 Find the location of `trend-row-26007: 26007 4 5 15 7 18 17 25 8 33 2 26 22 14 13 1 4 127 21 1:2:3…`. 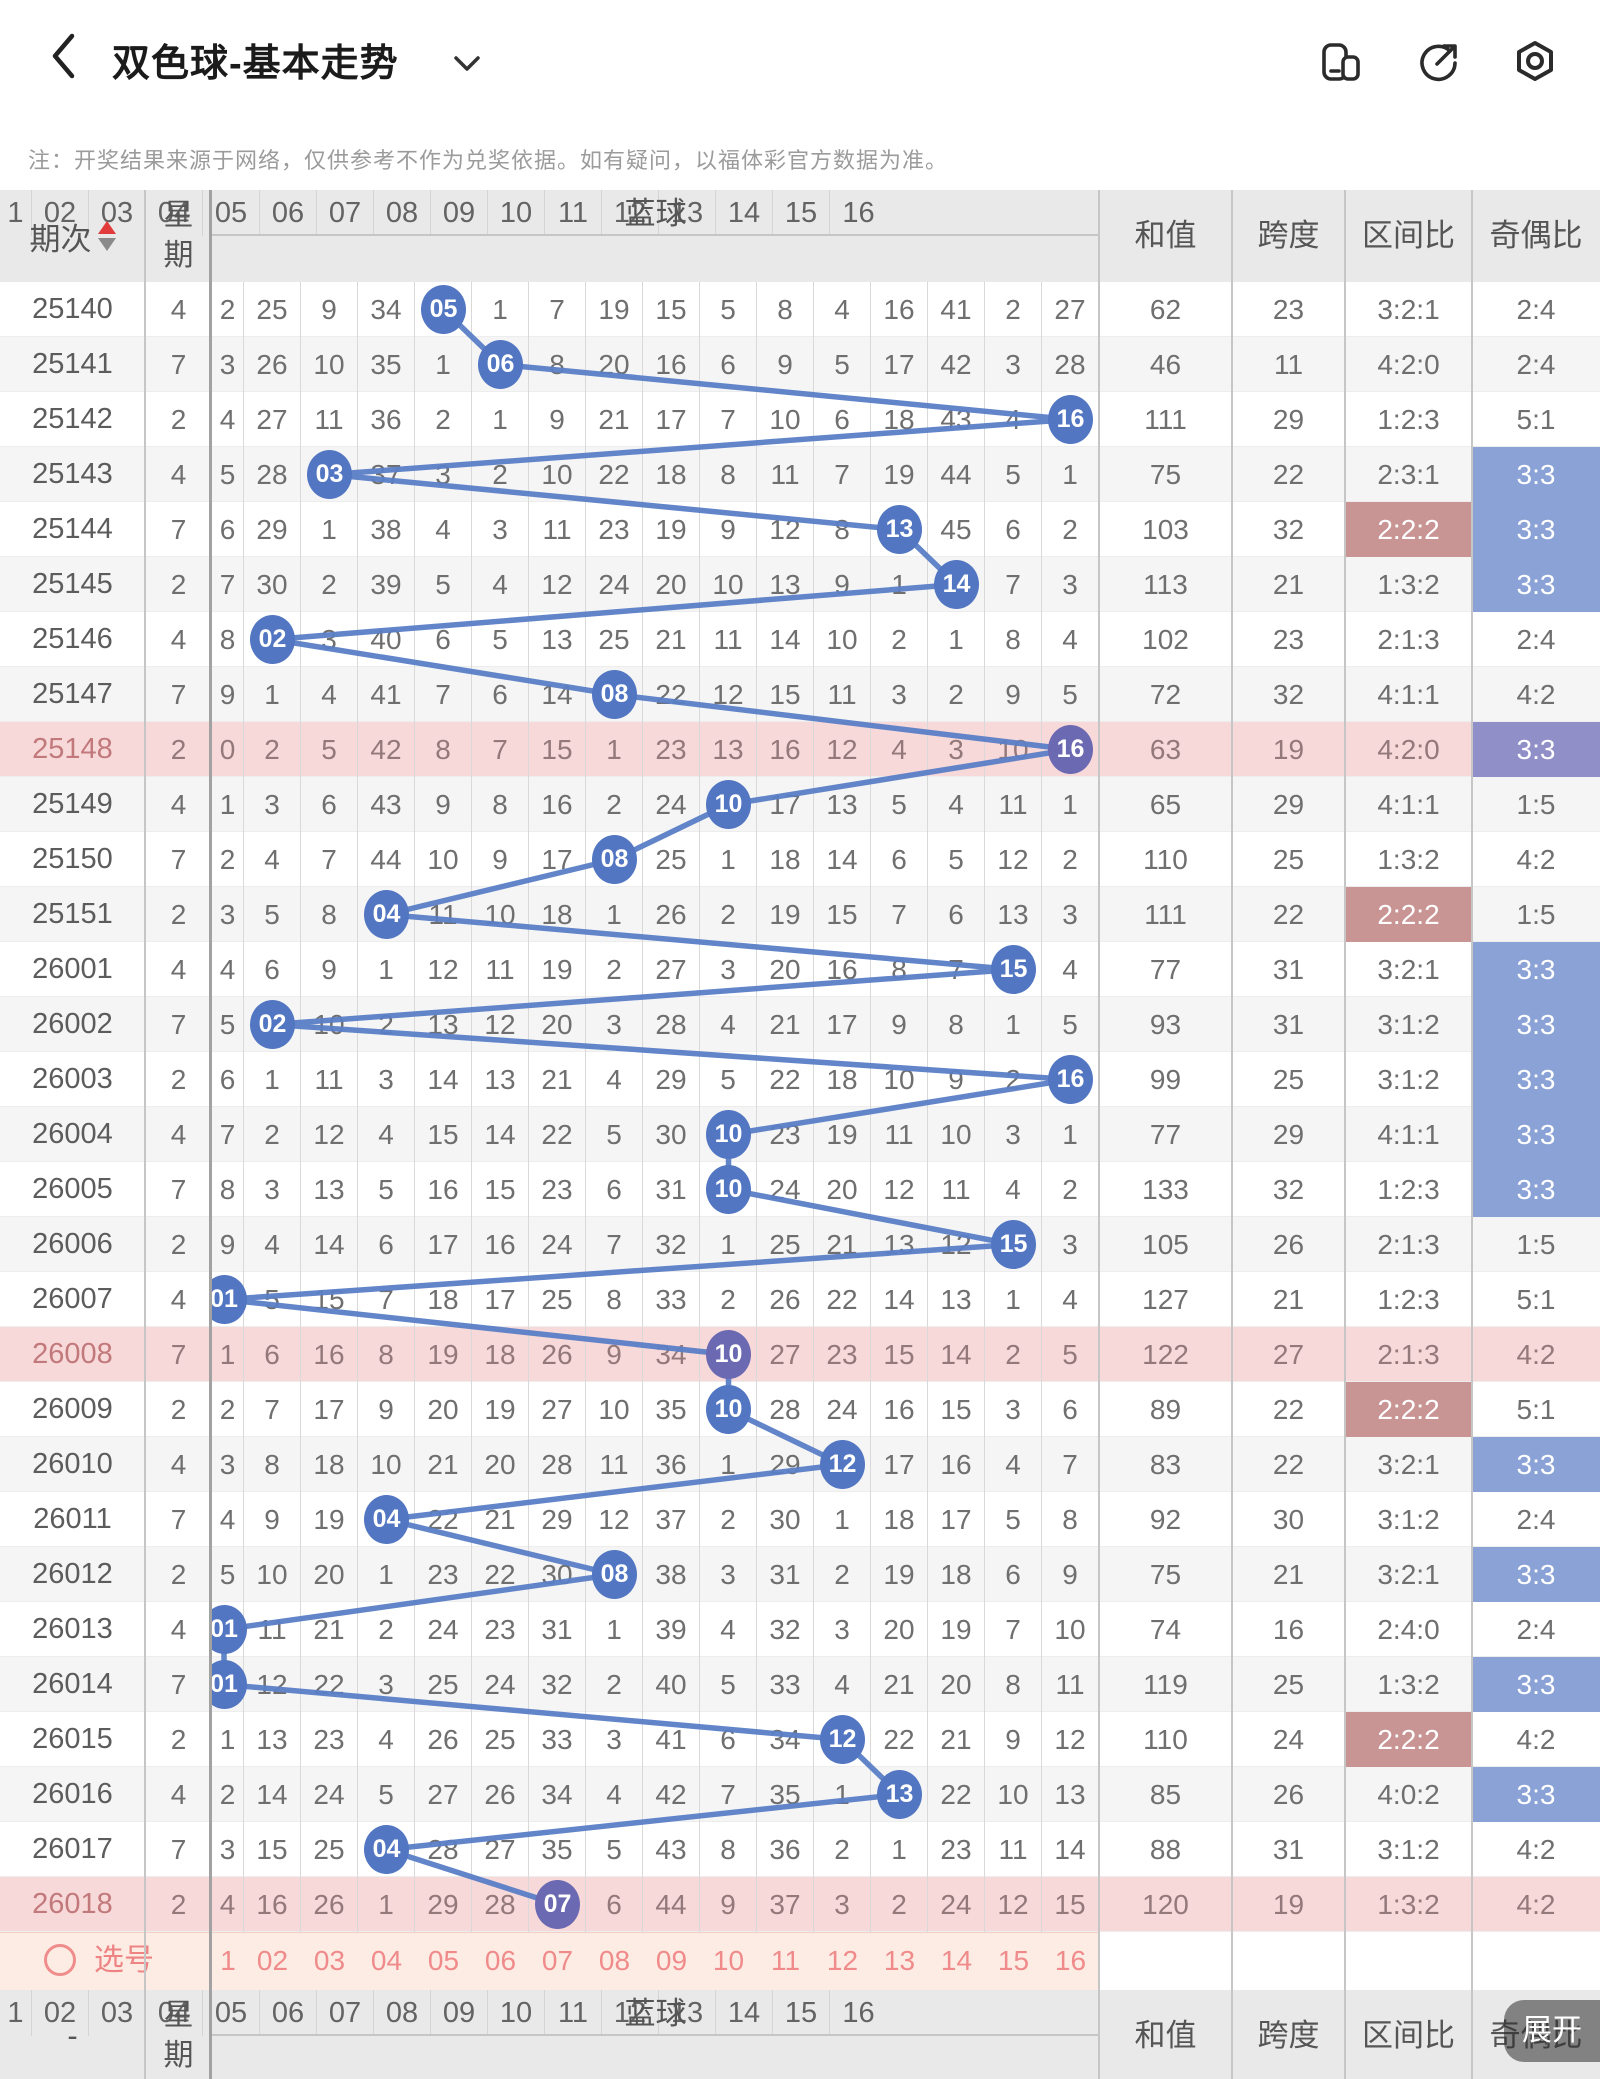

trend-row-26007: 26007 4 5 15 7 18 17 25 8 33 2 26 22 14 13 1 4 127 21 1:2:3… is located at coordinates (800, 1299).